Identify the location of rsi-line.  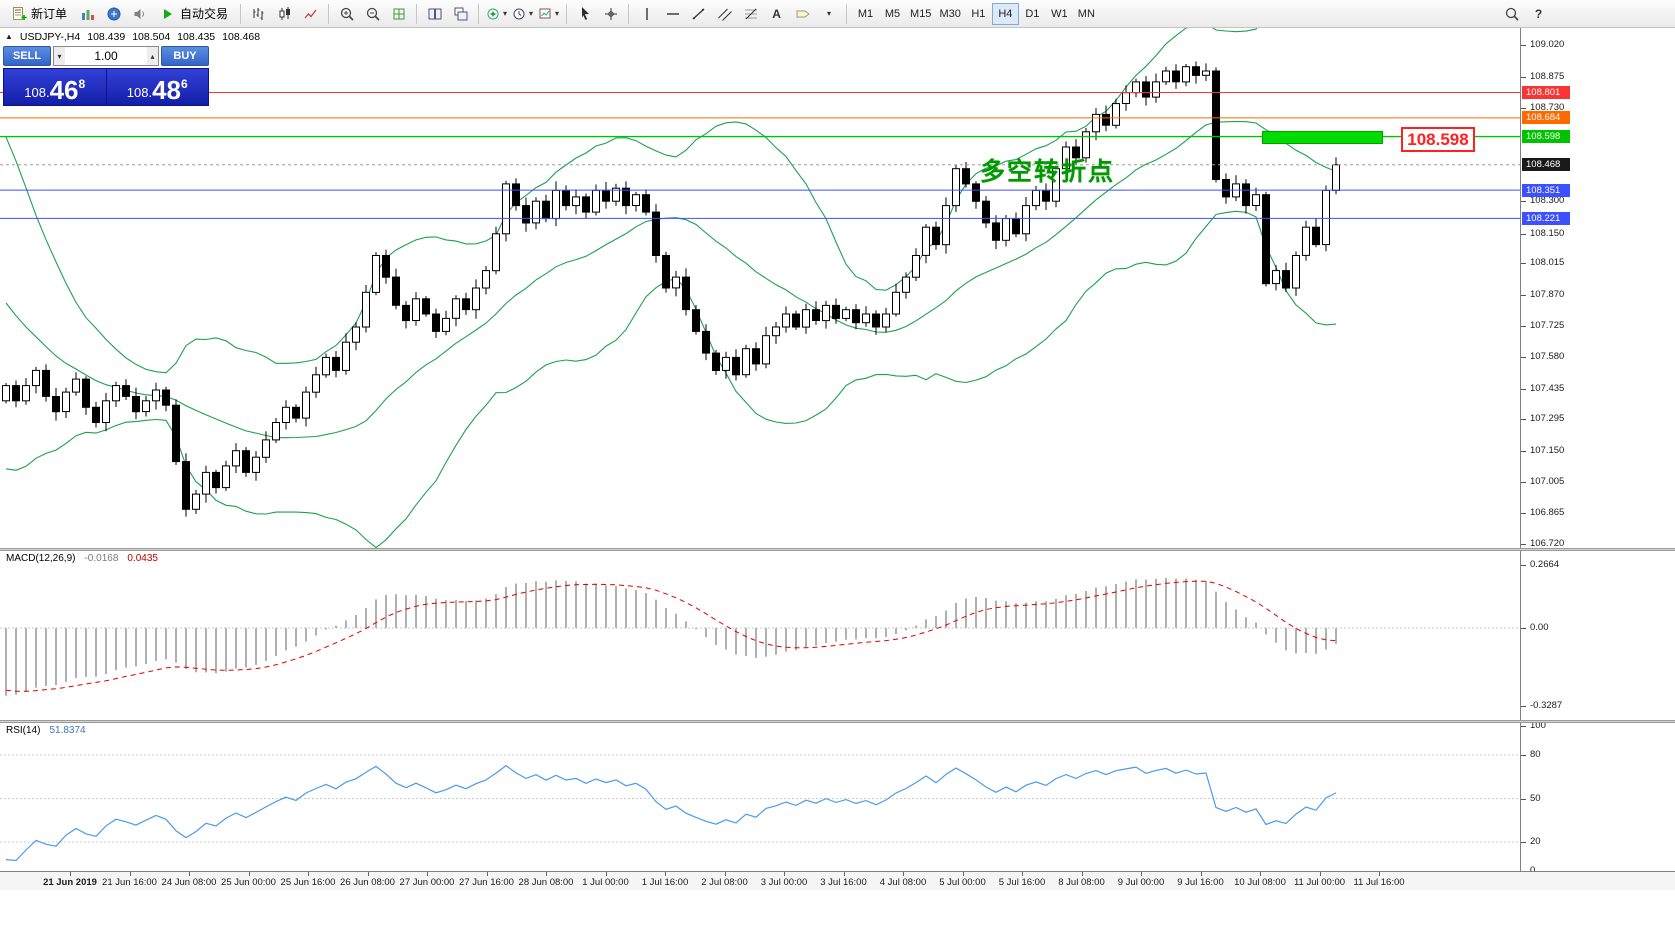
(671, 813).